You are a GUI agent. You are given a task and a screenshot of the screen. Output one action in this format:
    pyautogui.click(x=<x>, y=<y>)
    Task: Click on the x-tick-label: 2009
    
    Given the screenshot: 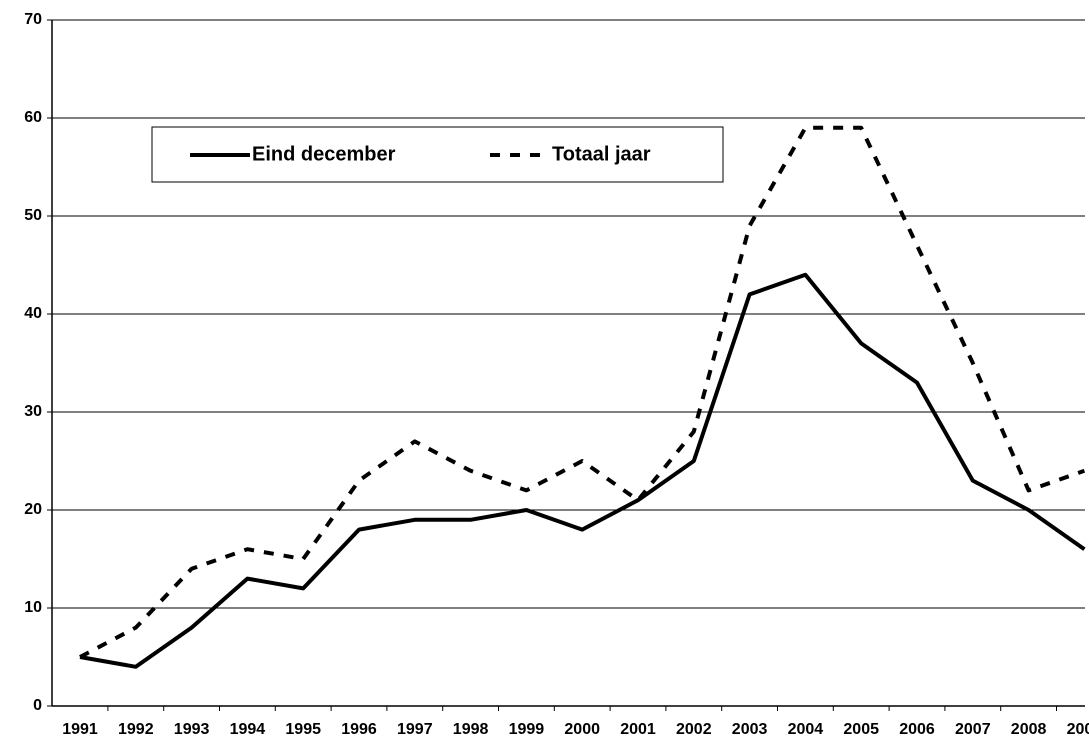 What is the action you would take?
    pyautogui.click(x=1078, y=729)
    